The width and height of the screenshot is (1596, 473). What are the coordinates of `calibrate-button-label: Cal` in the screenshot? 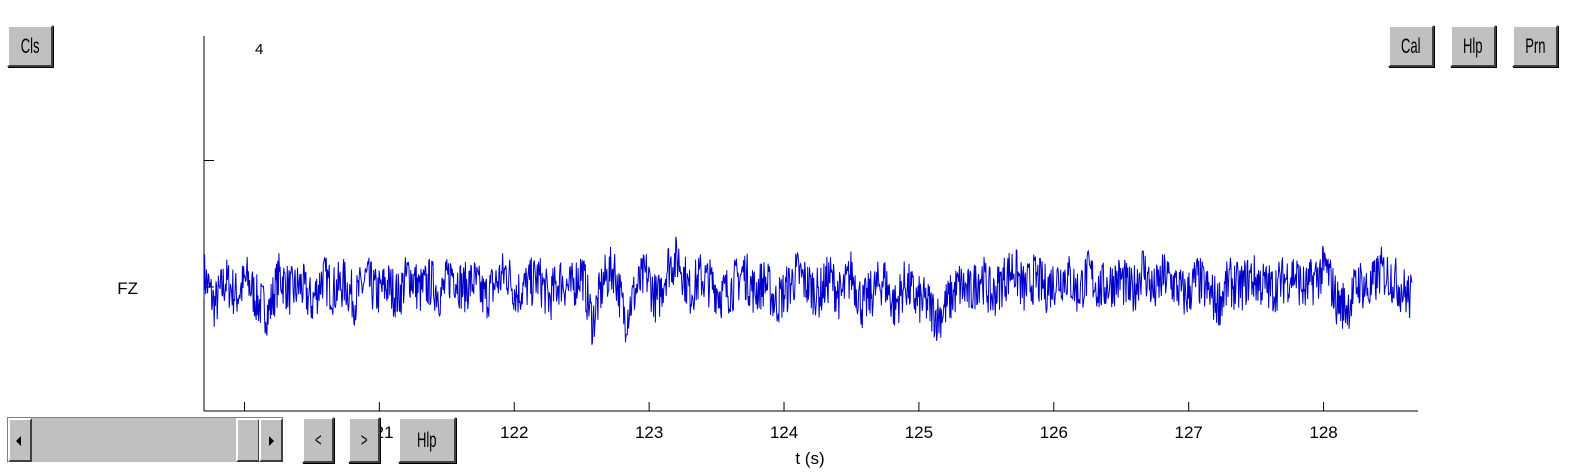 It's located at (1411, 46).